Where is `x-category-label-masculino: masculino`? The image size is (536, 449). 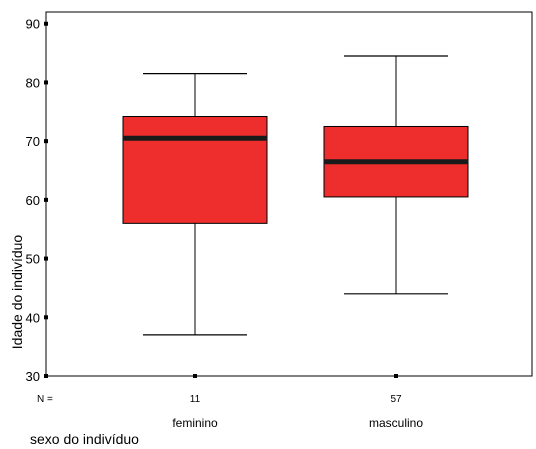
x-category-label-masculino: masculino is located at coordinates (396, 423).